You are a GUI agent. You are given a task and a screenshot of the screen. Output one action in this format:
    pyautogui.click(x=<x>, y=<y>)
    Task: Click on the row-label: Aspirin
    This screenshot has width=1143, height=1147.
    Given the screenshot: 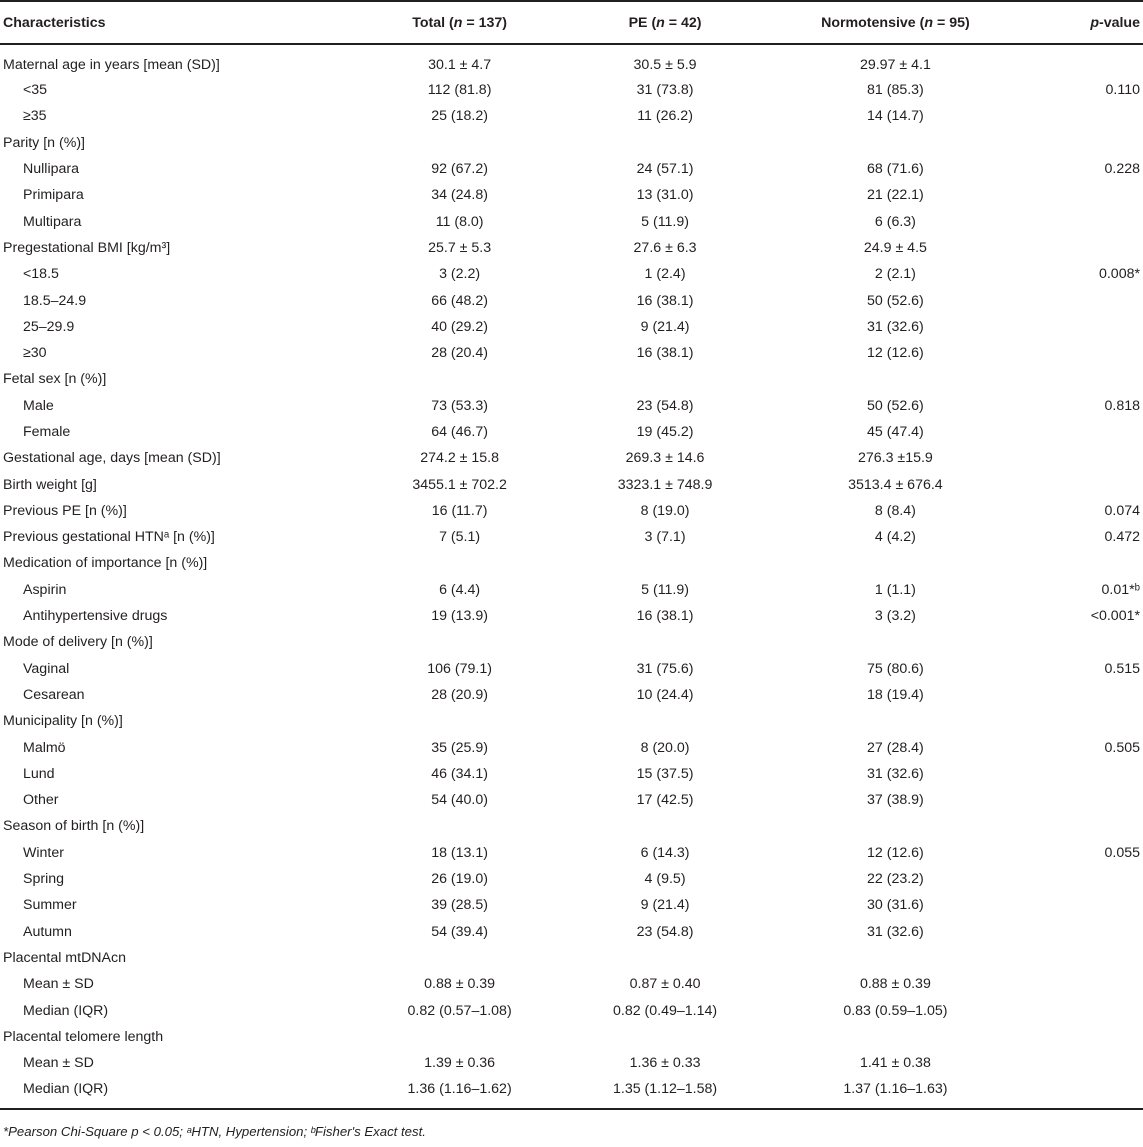 What is the action you would take?
    pyautogui.click(x=45, y=589)
    